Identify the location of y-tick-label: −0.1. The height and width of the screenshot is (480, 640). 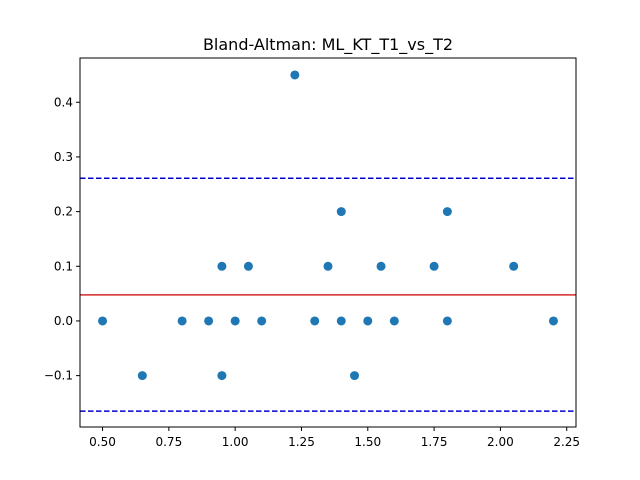
(58, 376).